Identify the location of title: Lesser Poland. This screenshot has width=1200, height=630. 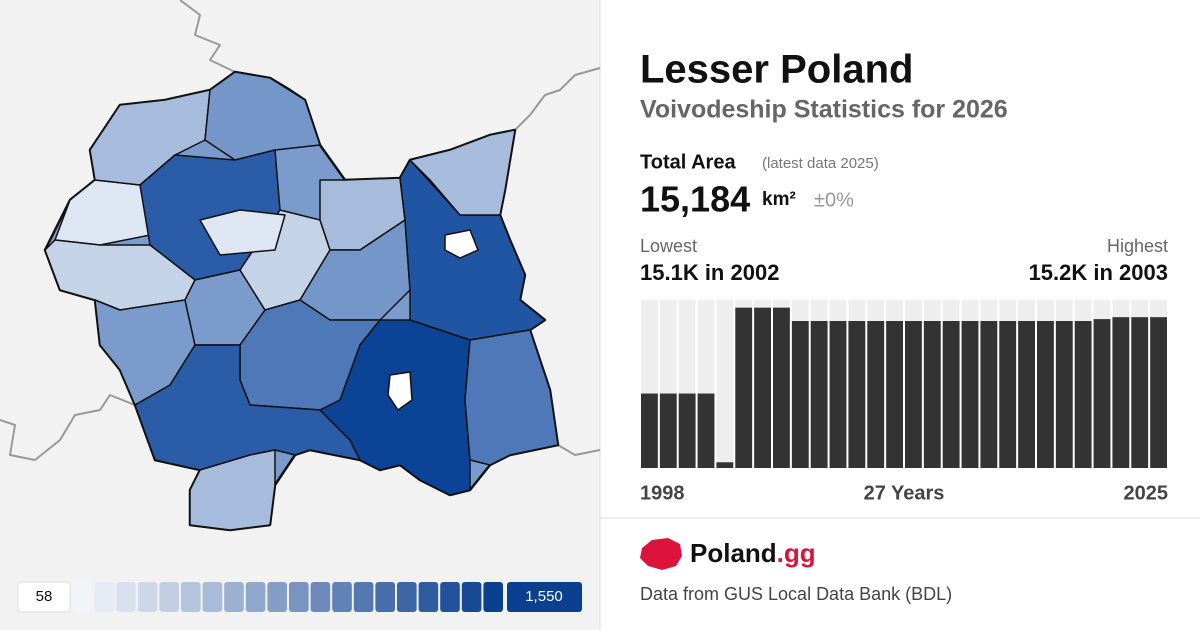
(776, 70).